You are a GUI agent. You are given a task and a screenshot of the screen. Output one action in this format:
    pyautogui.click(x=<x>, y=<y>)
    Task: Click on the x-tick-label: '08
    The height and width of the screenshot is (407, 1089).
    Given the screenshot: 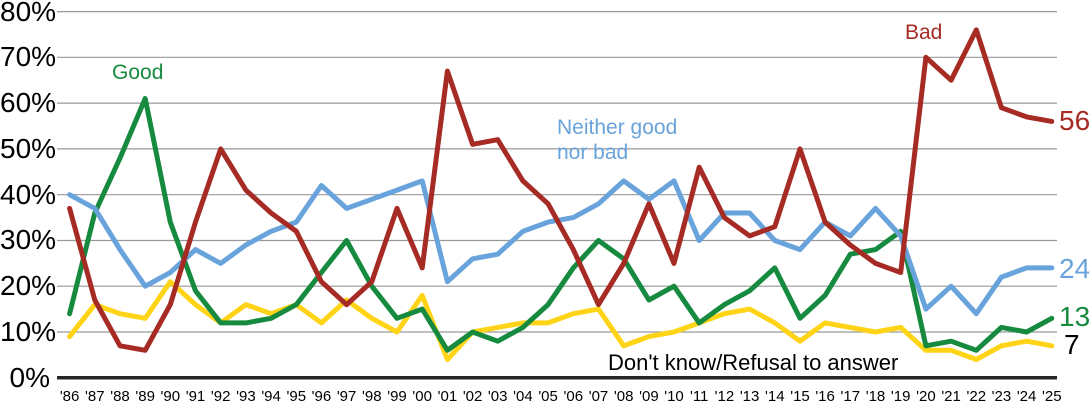 What is the action you would take?
    pyautogui.click(x=623, y=396)
    